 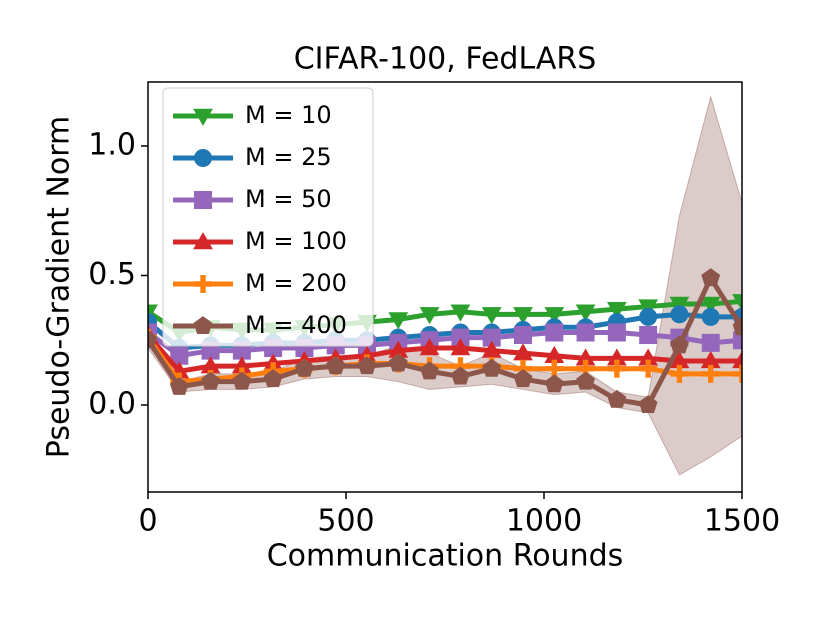 What do you see at coordinates (345, 521) in the screenshot?
I see `x-tick-label: 500` at bounding box center [345, 521].